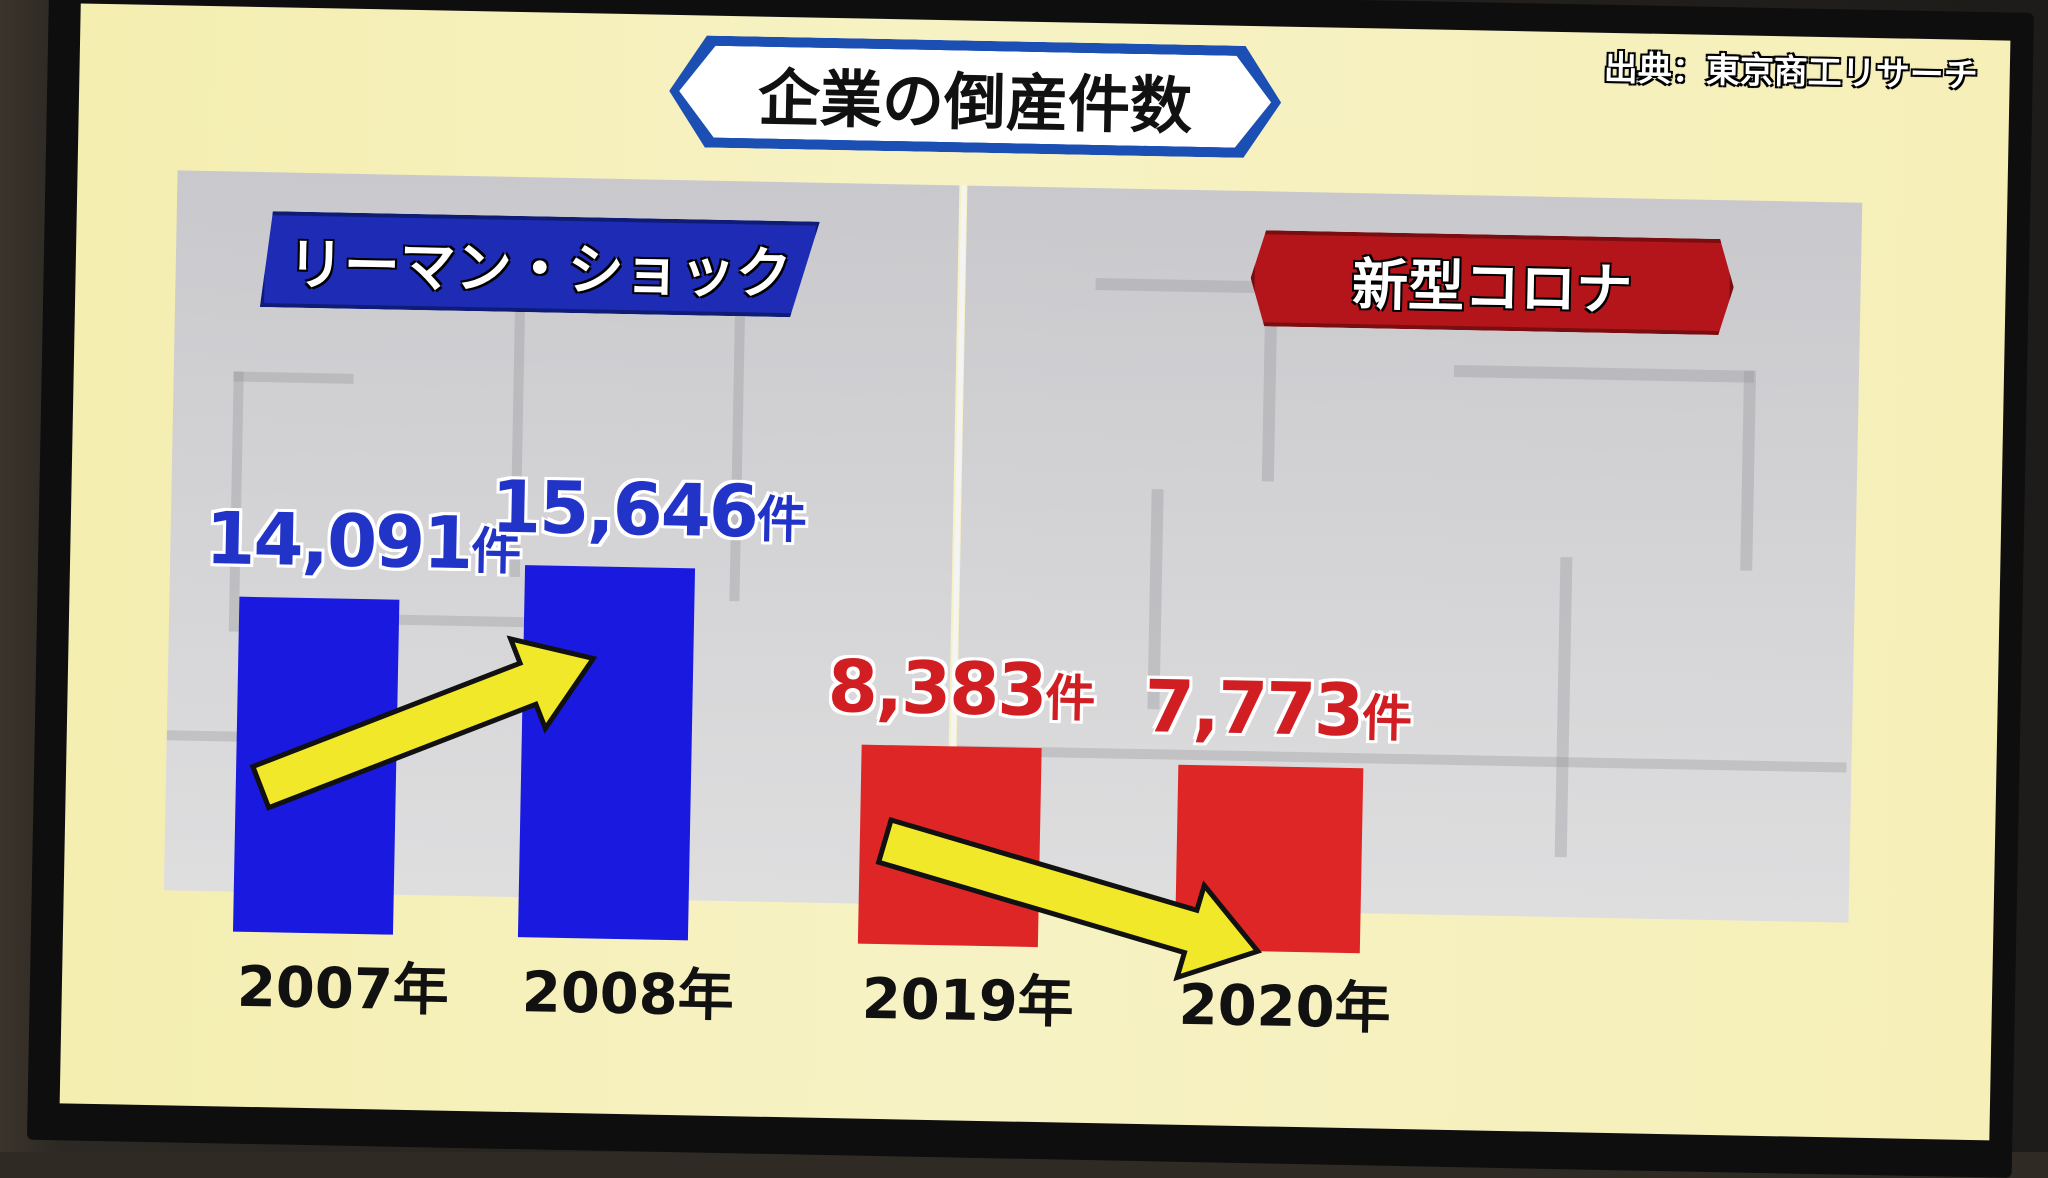  I want to click on trend-arrow-up, so click(423, 723).